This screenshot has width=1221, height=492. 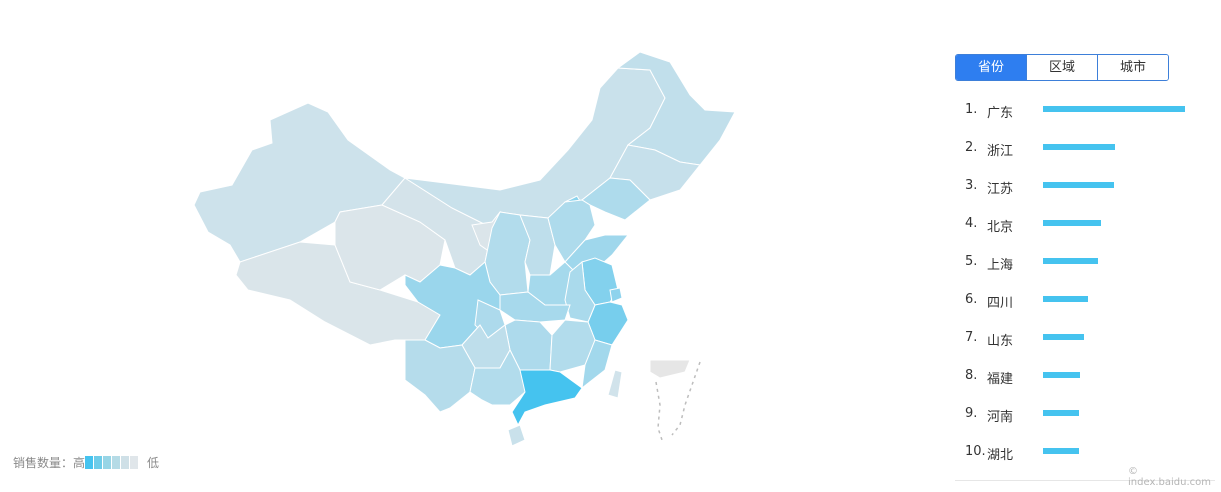 I want to click on rank-name: 四川, so click(x=1000, y=303).